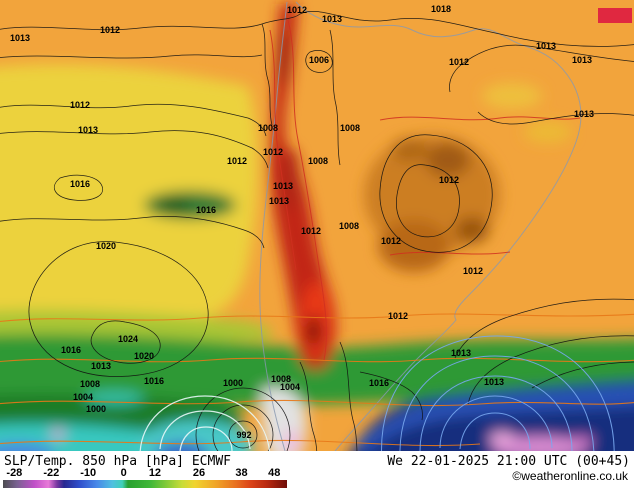 This screenshot has width=634, height=490. What do you see at coordinates (117, 461) in the screenshot?
I see `map-title: SLP/Temp. 850 hPa [hPa] ECMWF` at bounding box center [117, 461].